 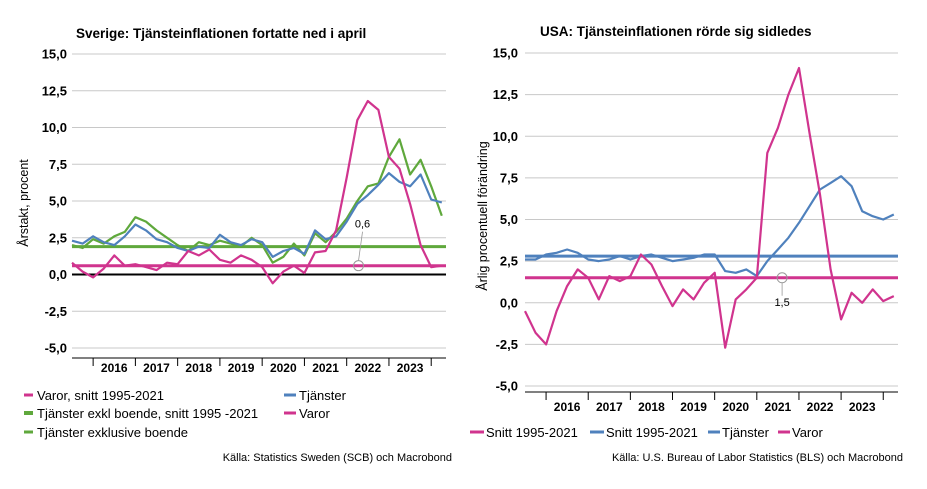 What do you see at coordinates (23, 203) in the screenshot?
I see `y-axis-label: Årstakt, procent` at bounding box center [23, 203].